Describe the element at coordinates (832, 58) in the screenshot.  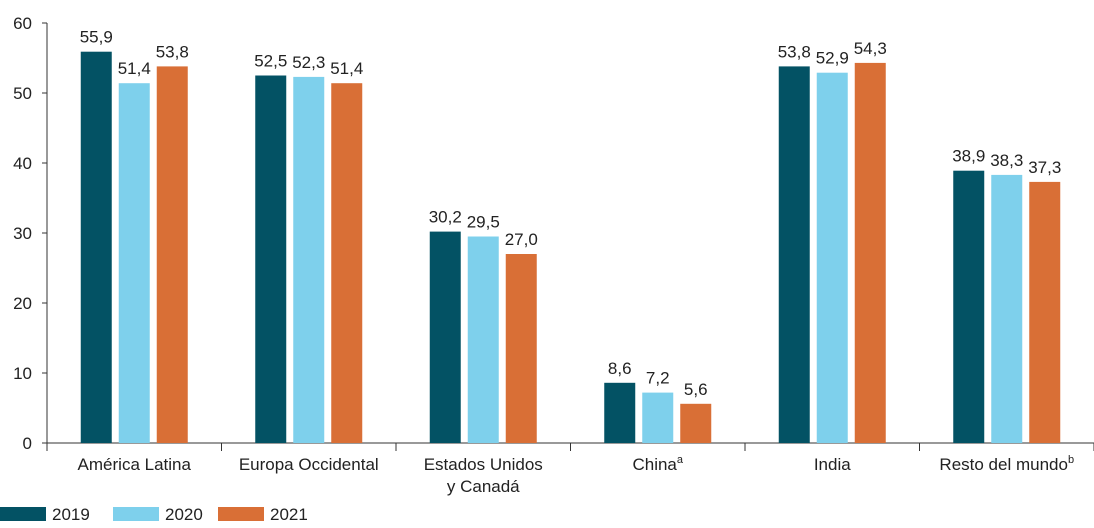
I see `data-label: 52,9` at that location.